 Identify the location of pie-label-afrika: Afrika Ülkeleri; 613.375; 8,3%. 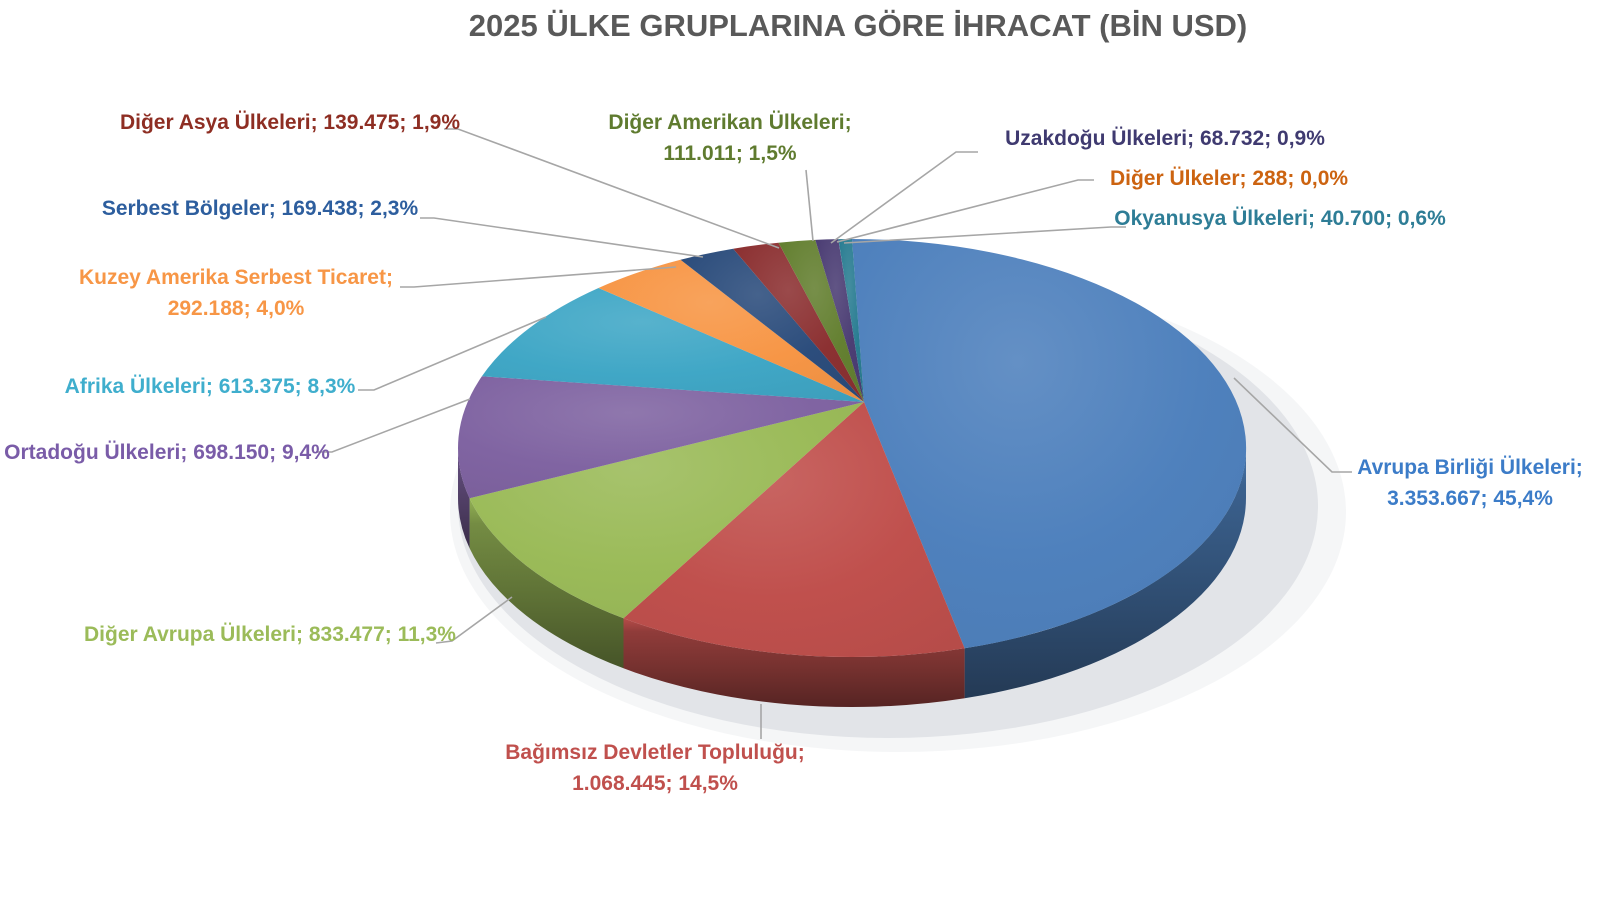
(210, 386).